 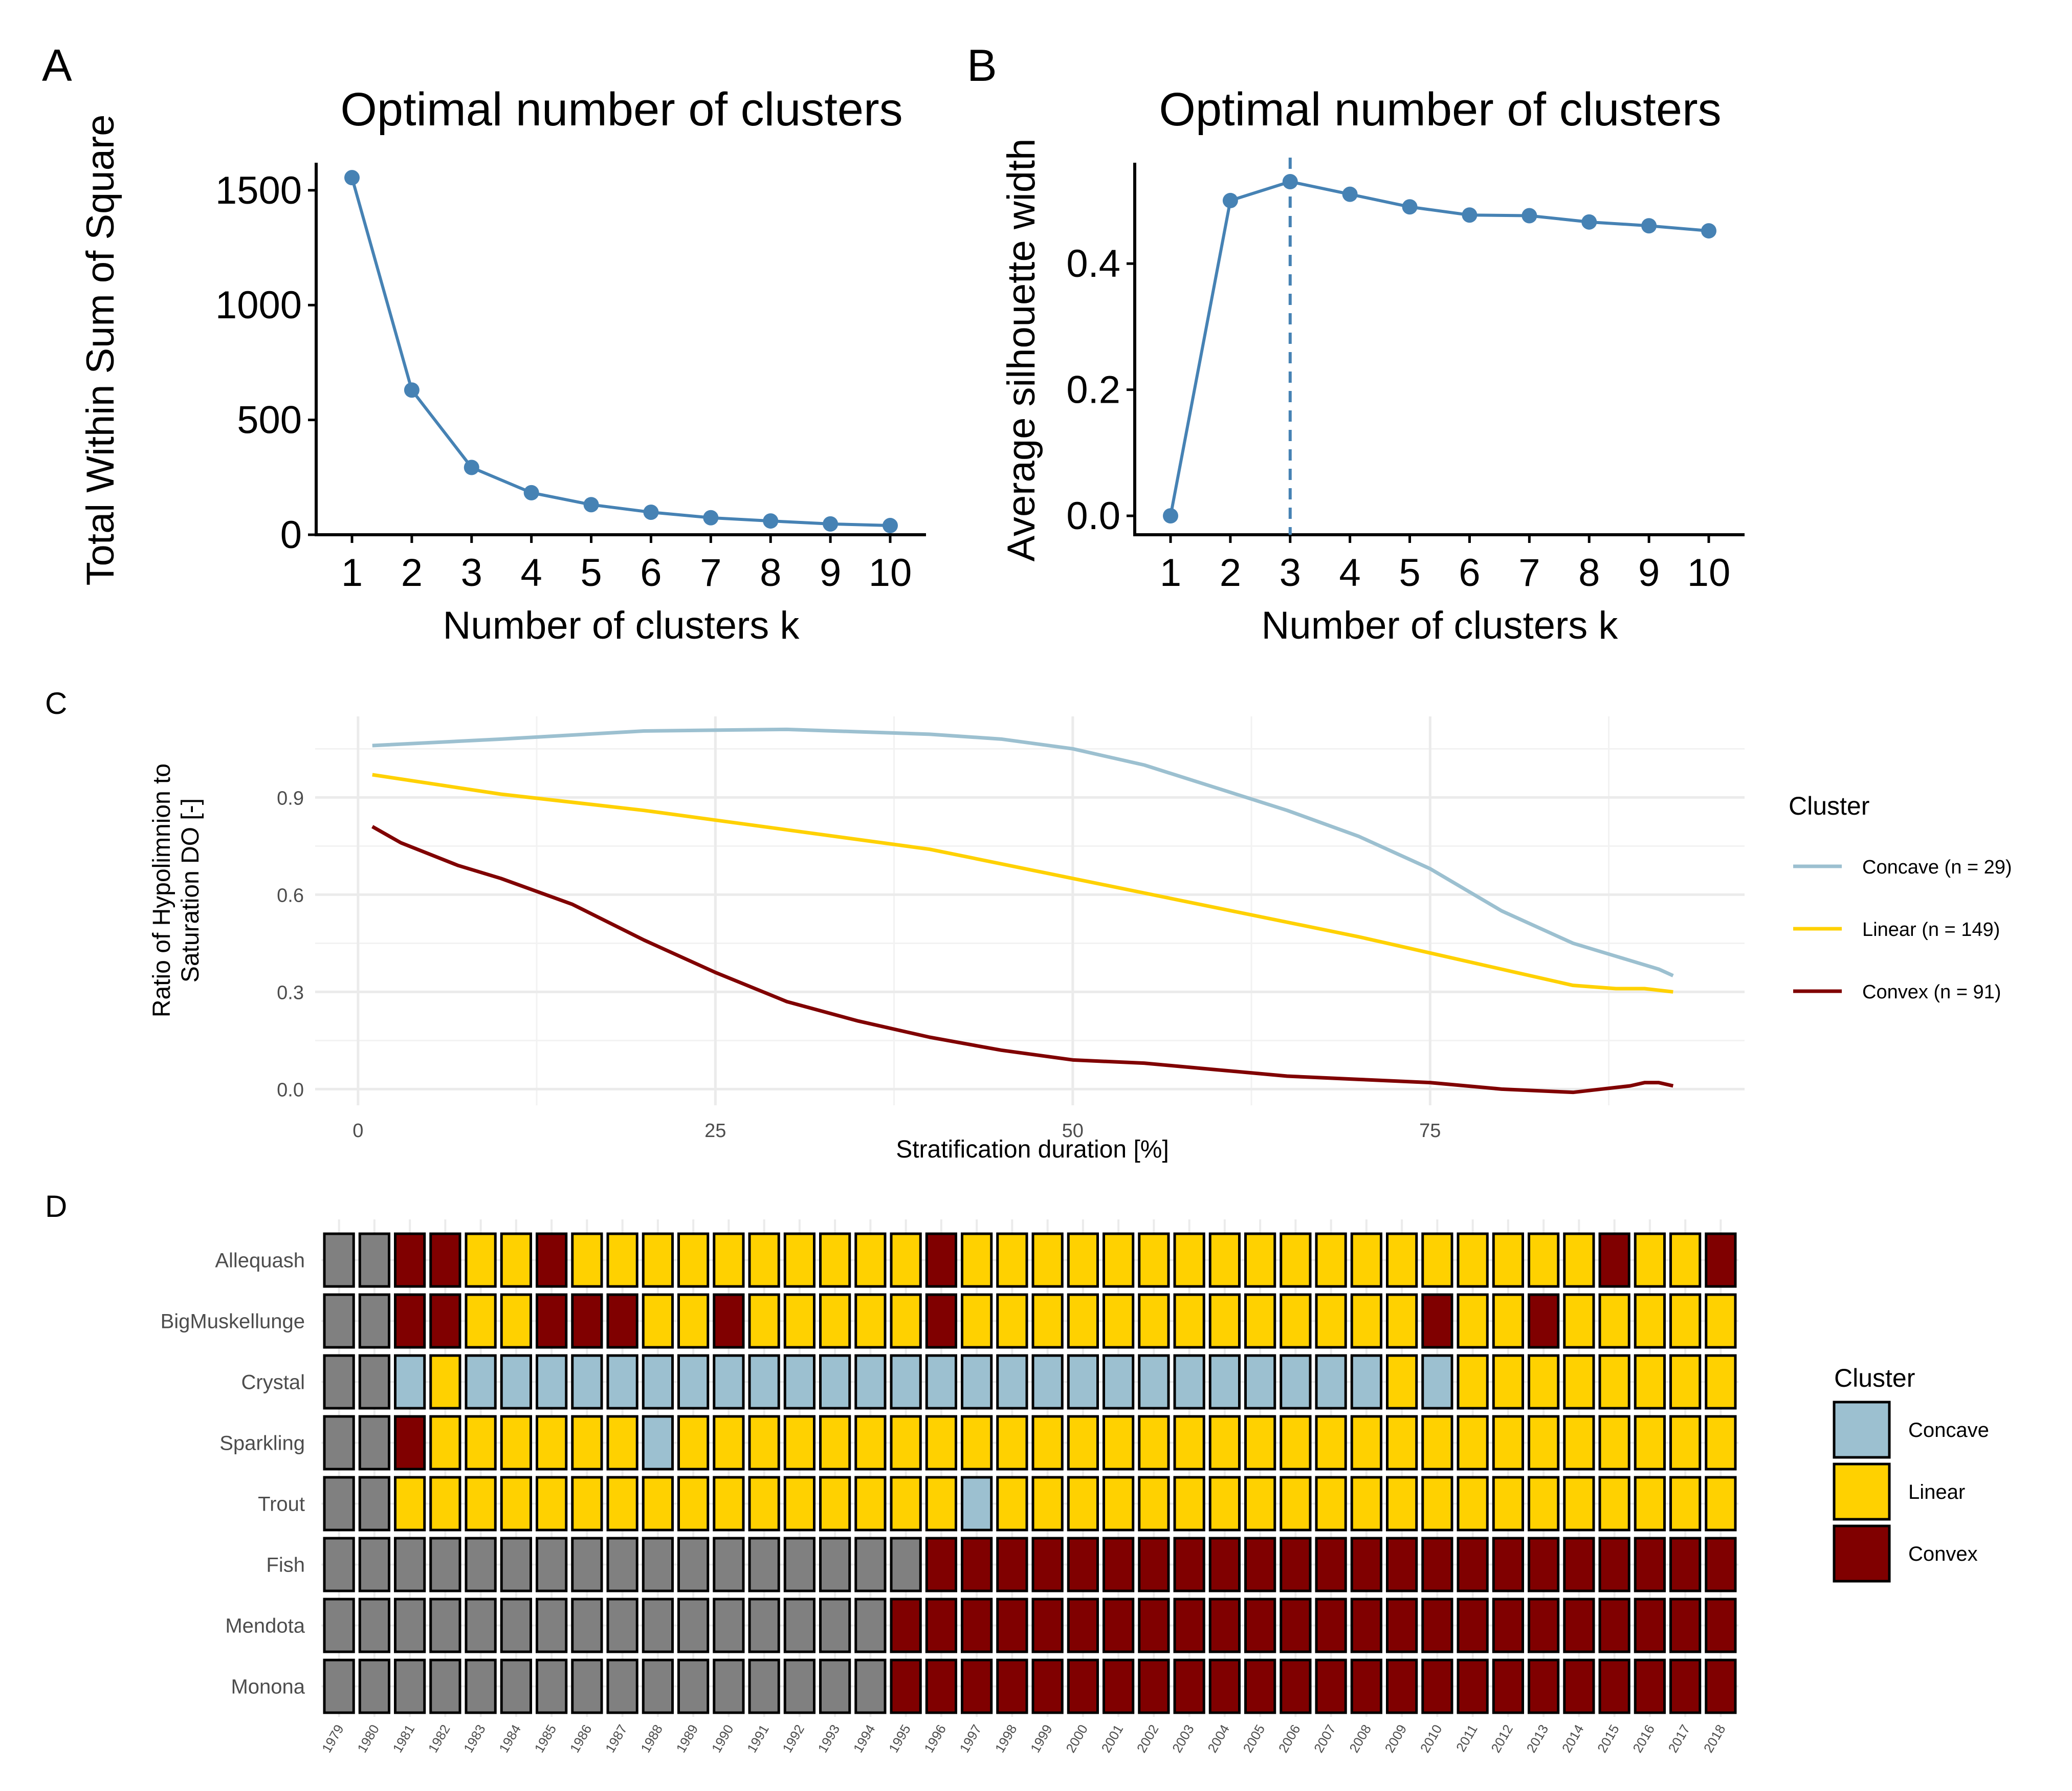 What do you see at coordinates (900, 1738) in the screenshot?
I see `year-label: 1995` at bounding box center [900, 1738].